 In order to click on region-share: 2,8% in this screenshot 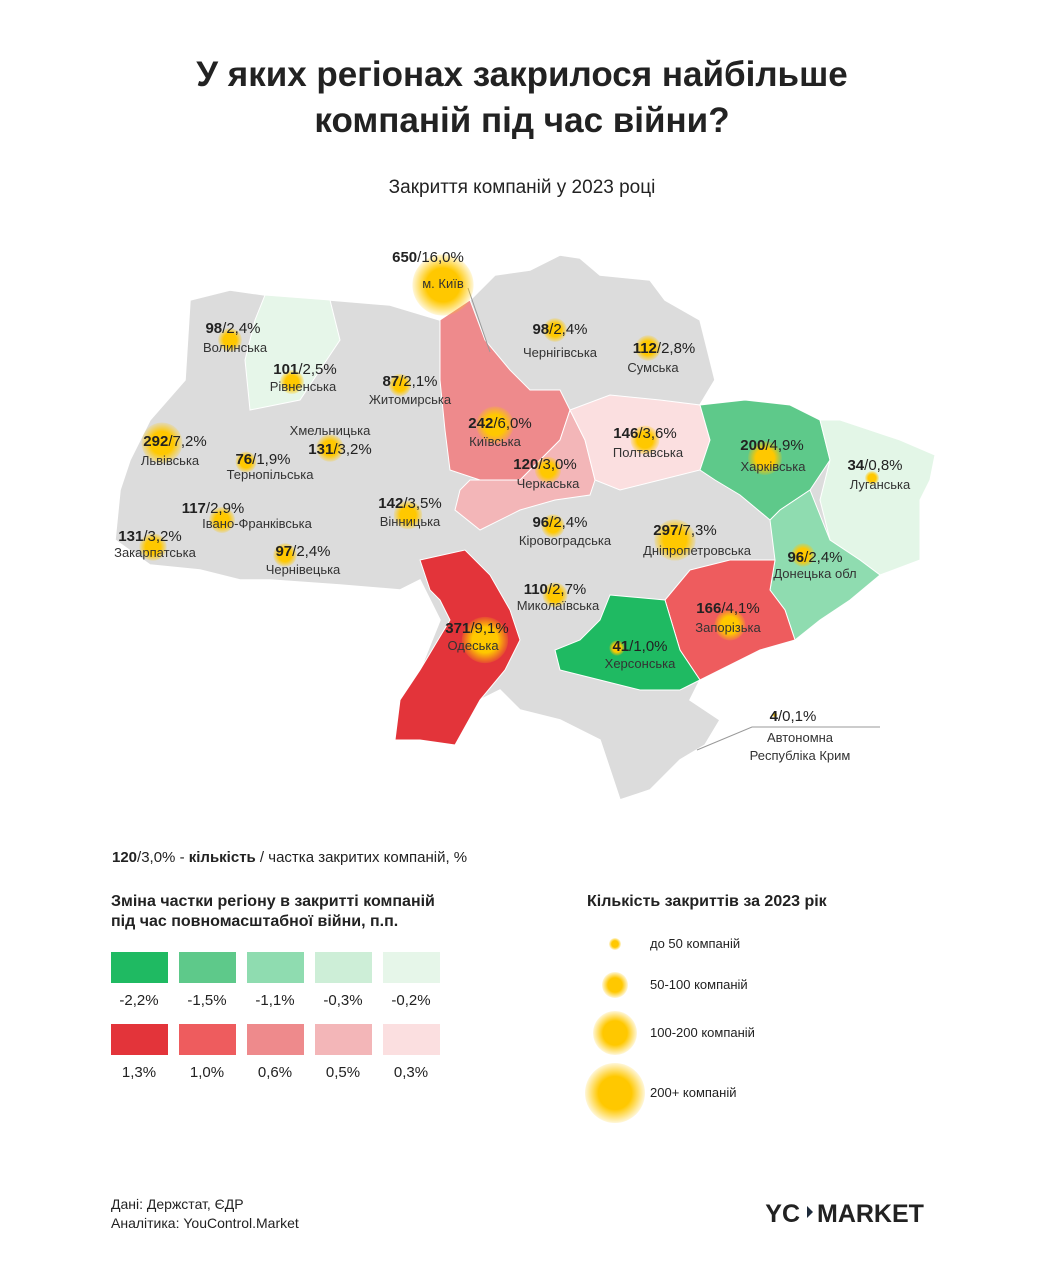, I will do `click(678, 348)`.